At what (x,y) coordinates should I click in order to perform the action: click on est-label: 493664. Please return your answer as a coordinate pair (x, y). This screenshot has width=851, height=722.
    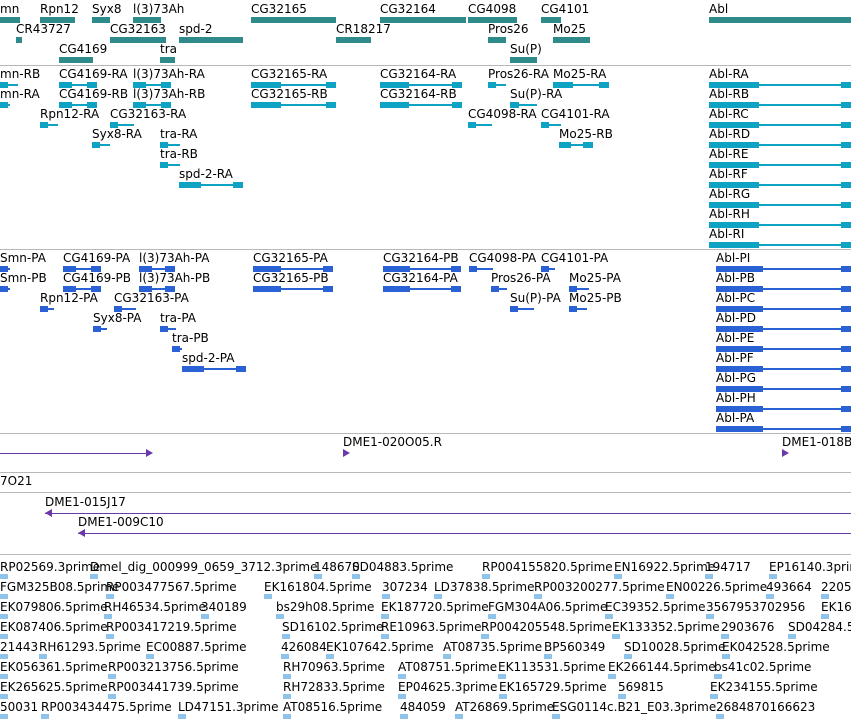
    Looking at the image, I should click on (789, 587).